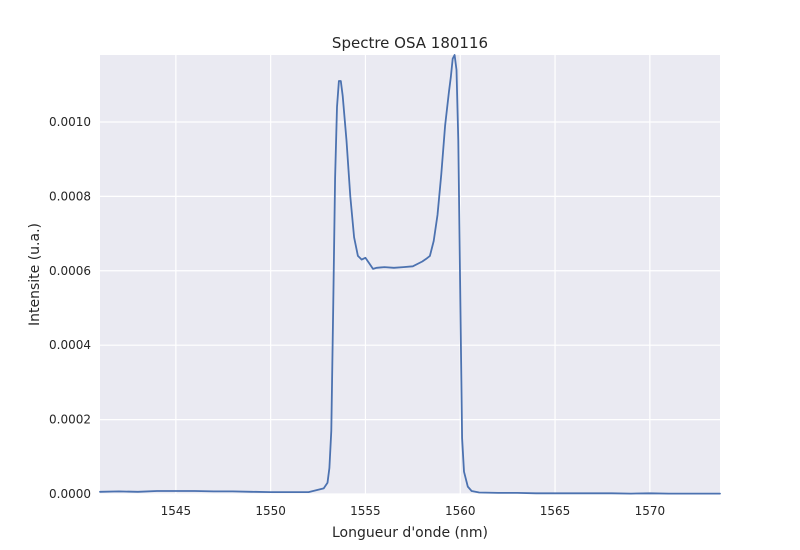 This screenshot has width=800, height=550. What do you see at coordinates (650, 511) in the screenshot?
I see `x-tick-label: 1570` at bounding box center [650, 511].